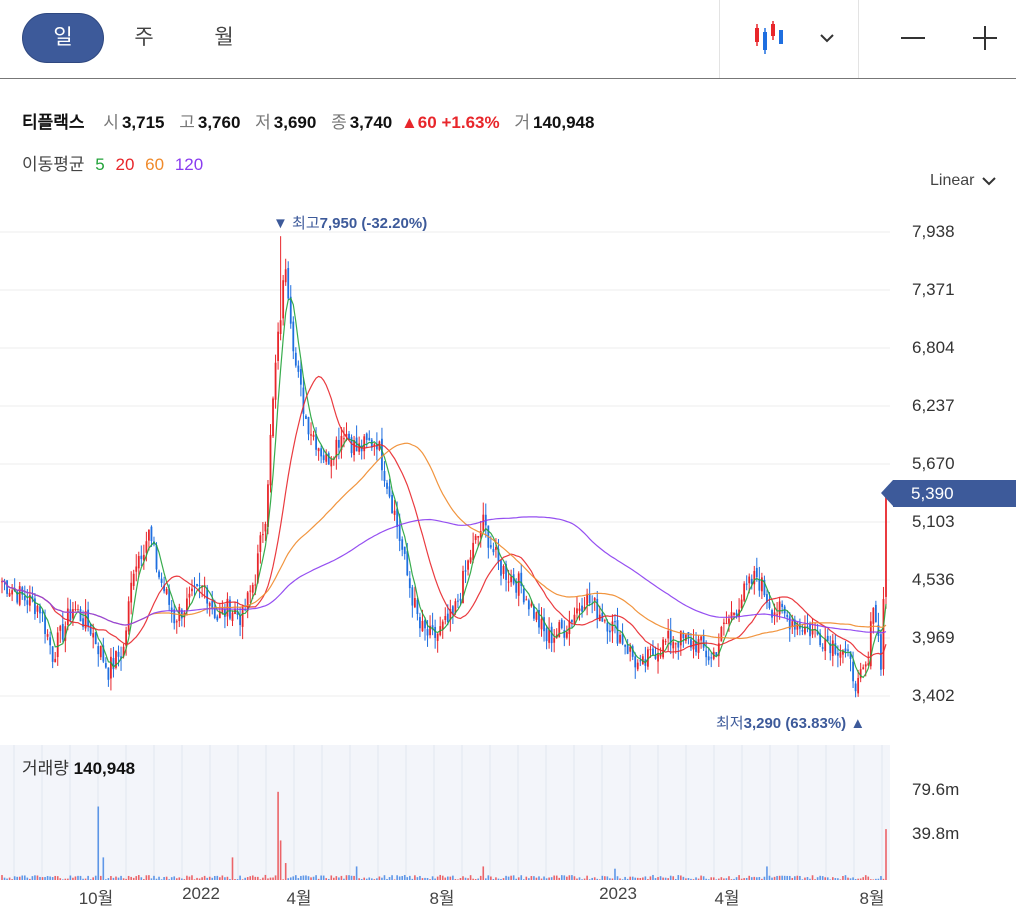 This screenshot has height=917, width=1016. Describe the element at coordinates (100, 164) in the screenshot. I see `ma5-legend: 5` at that location.